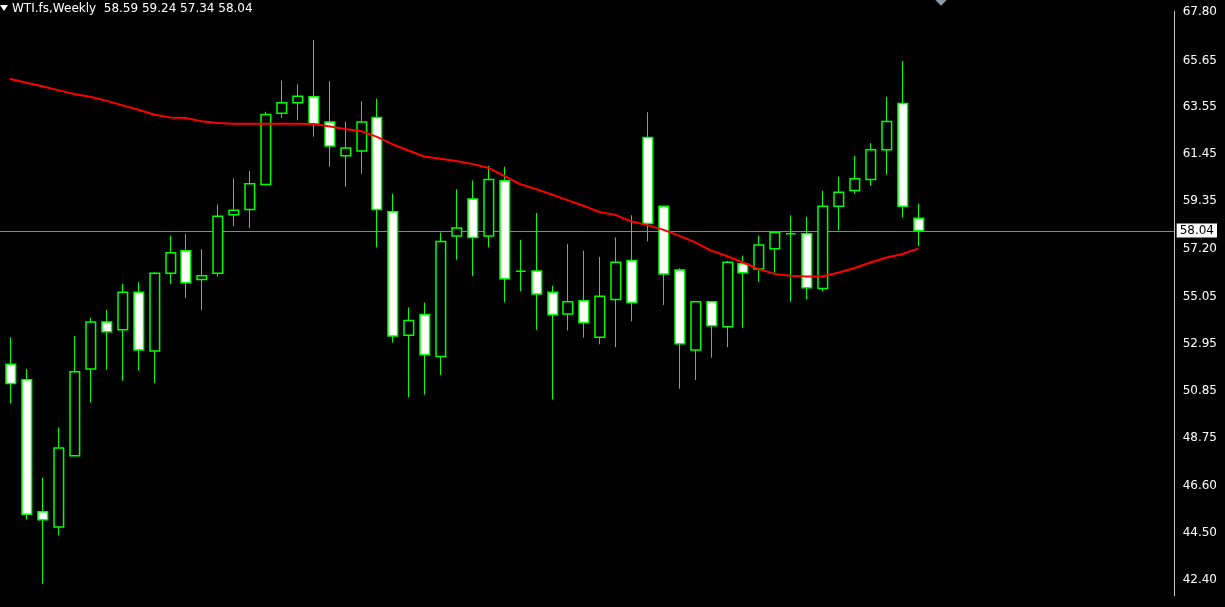 The height and width of the screenshot is (607, 1225). Describe the element at coordinates (1200, 153) in the screenshot. I see `y-tick-label: 61.45` at that location.